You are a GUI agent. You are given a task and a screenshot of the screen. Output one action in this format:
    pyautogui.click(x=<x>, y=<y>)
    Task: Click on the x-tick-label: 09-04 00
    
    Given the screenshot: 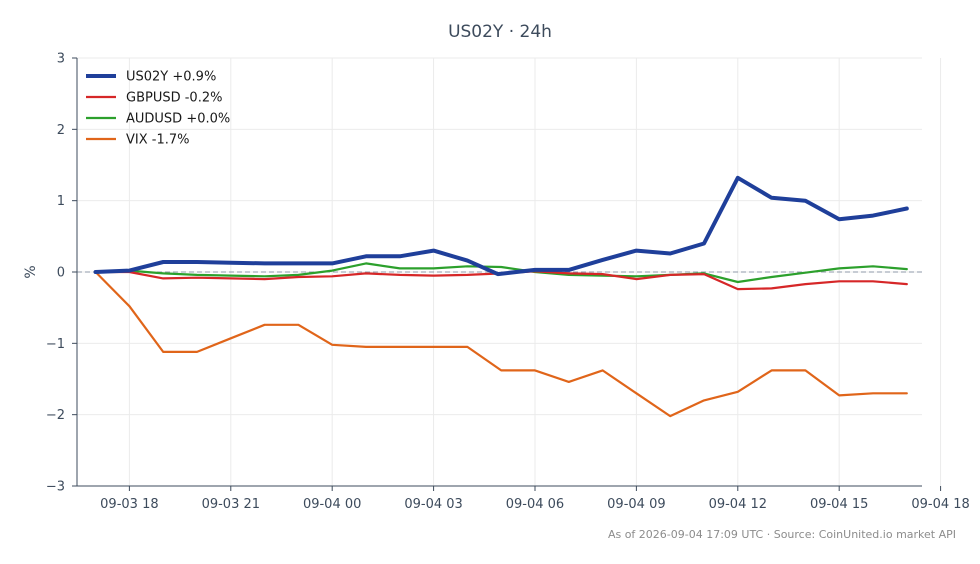 What is the action you would take?
    pyautogui.click(x=332, y=504)
    